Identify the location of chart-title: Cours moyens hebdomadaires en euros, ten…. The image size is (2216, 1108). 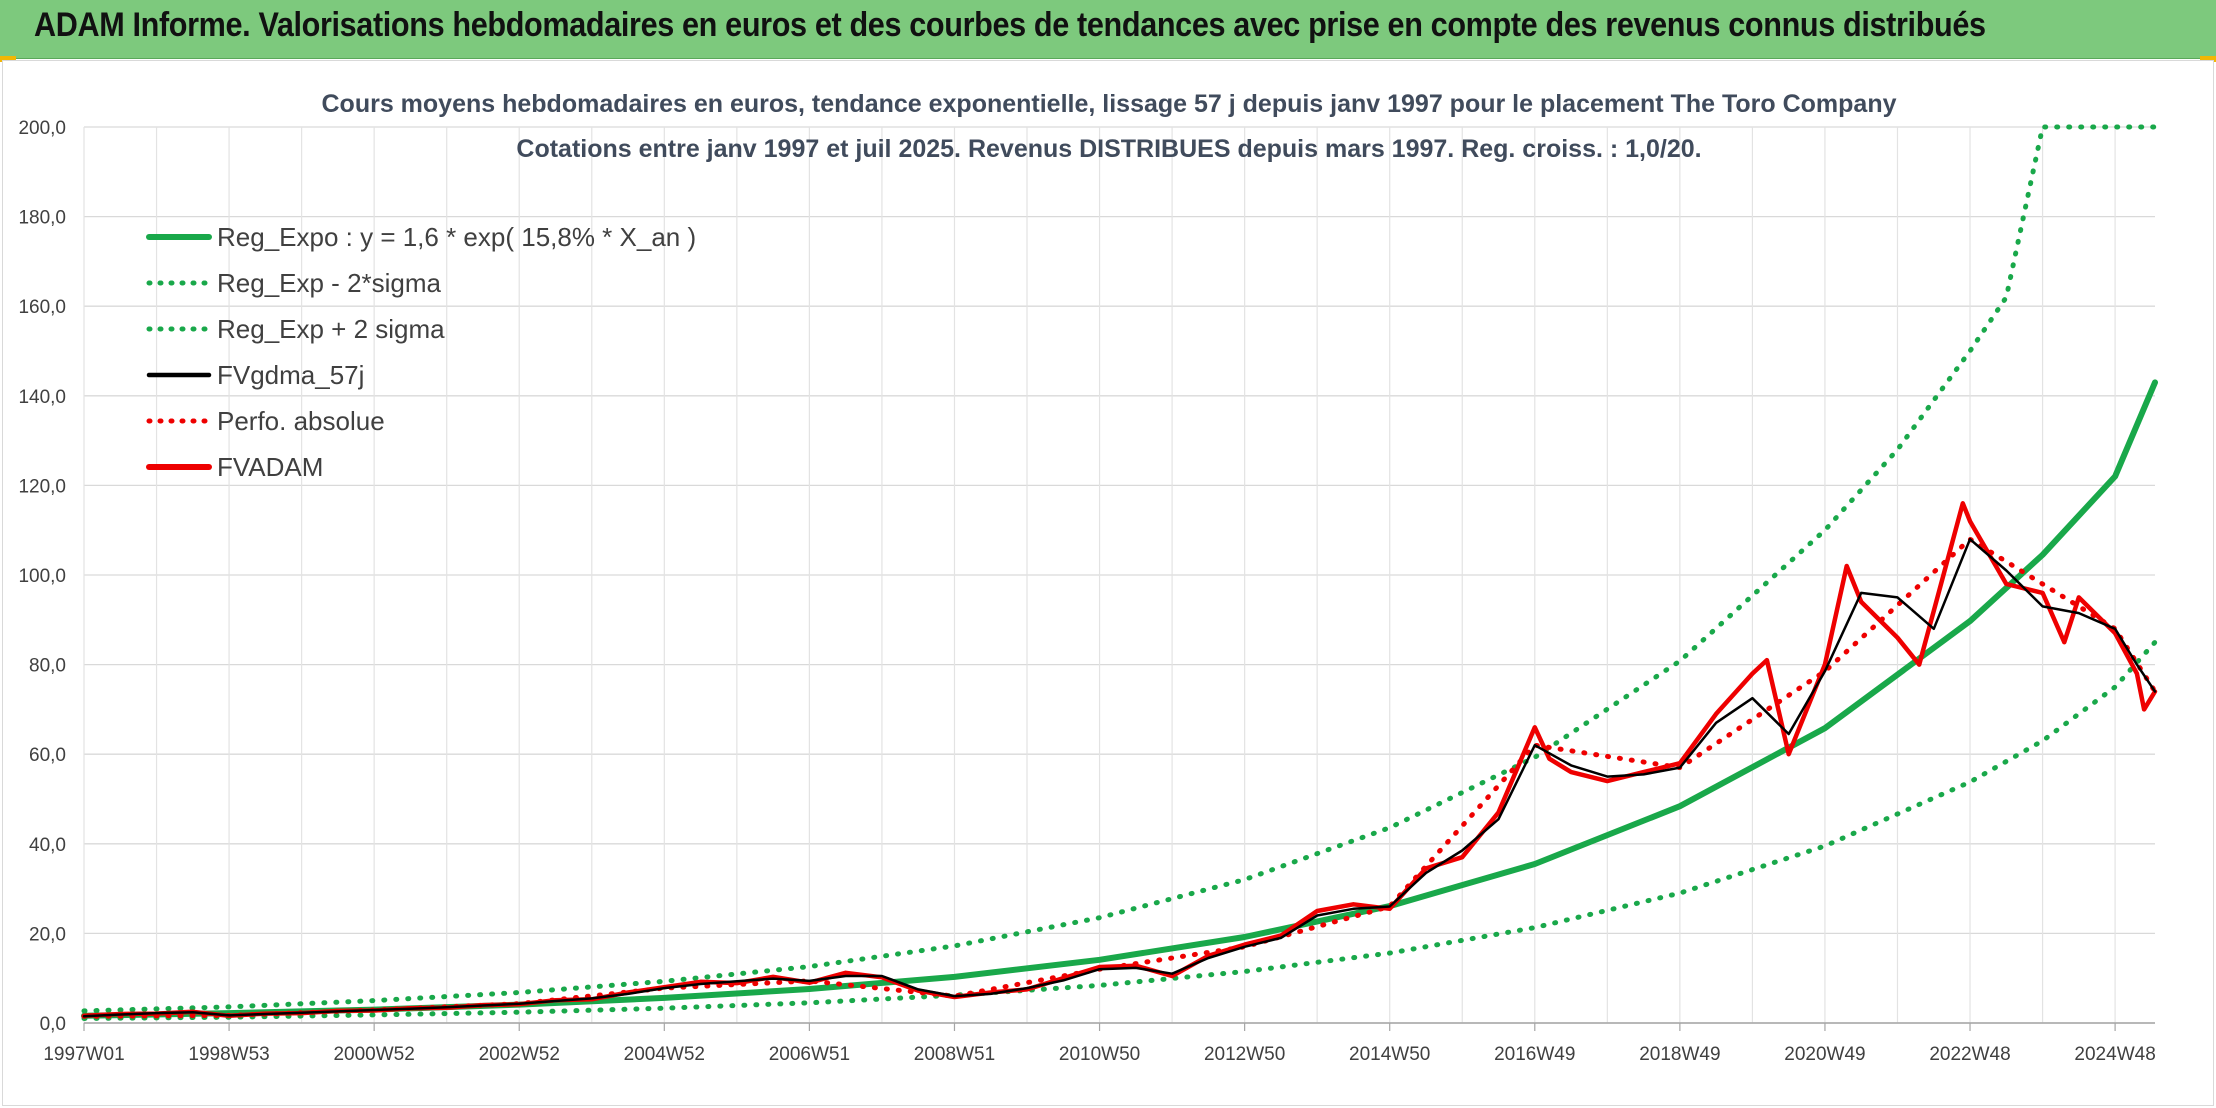
(1109, 104).